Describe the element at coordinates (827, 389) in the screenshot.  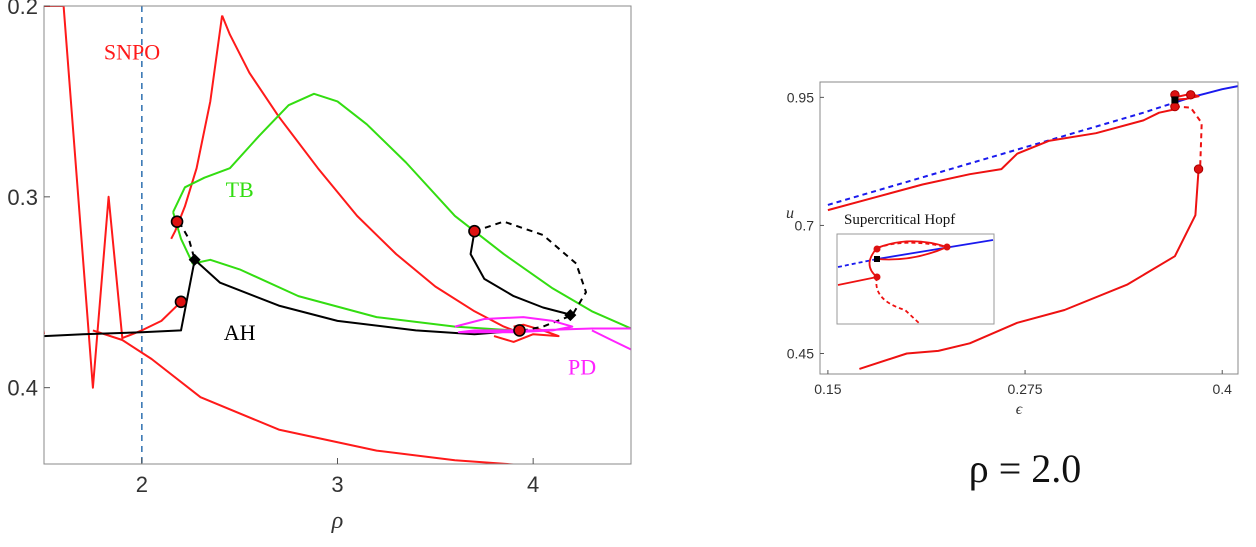
I see `x-tick-label: 0.15` at that location.